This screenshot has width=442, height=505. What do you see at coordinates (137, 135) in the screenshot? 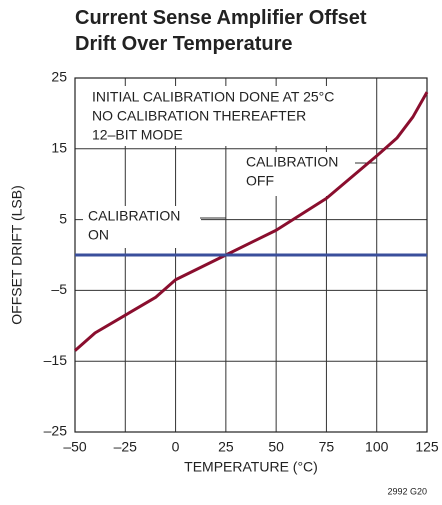
I see `annotation: 12–BIT MODE` at bounding box center [137, 135].